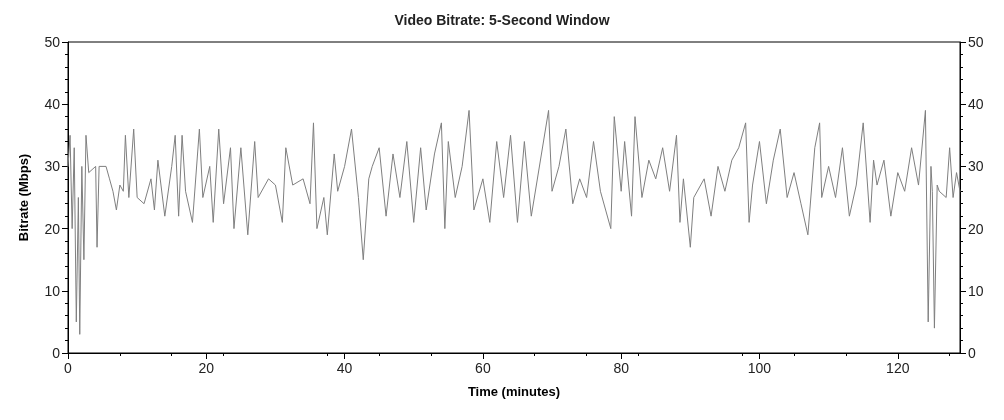 The image size is (1004, 420). What do you see at coordinates (976, 42) in the screenshot?
I see `y2-tick-label: 50` at bounding box center [976, 42].